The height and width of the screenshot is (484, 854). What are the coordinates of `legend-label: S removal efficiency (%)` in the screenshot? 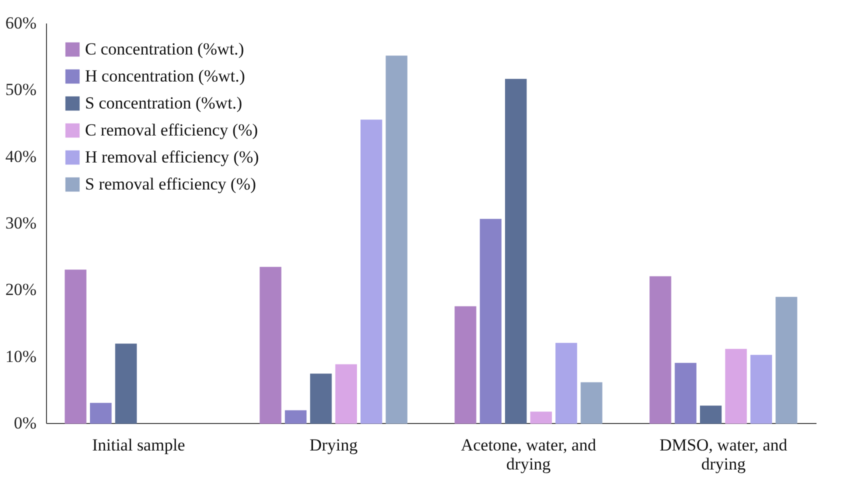 It's located at (170, 184).